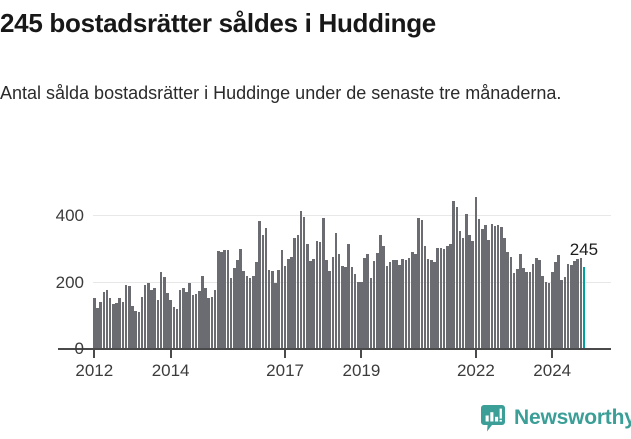 Image resolution: width=631 pixels, height=439 pixels. I want to click on y-axis-tick-label: 200, so click(69, 282).